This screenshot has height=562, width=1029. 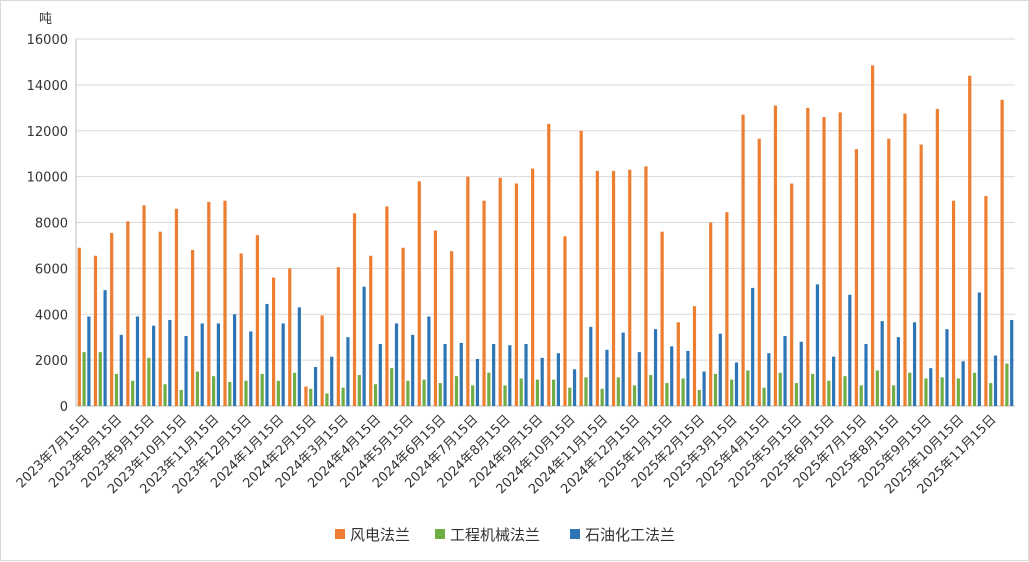 I want to click on y-tick-label: 14000, so click(x=47, y=86).